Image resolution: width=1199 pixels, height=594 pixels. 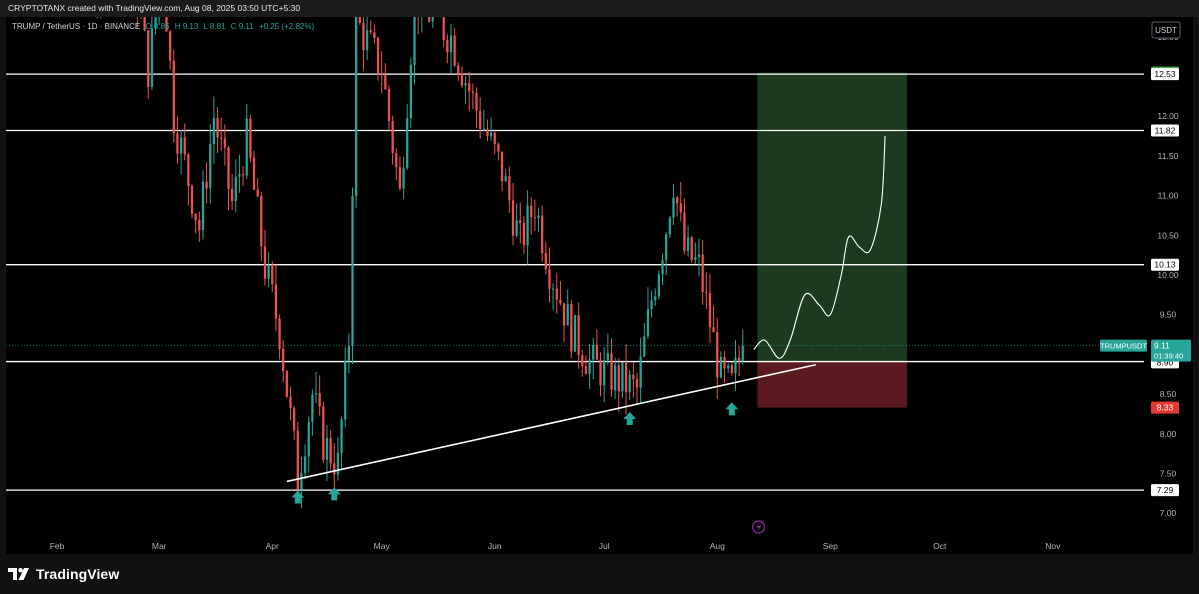 What do you see at coordinates (1166, 30) in the screenshot?
I see `currency-box` at bounding box center [1166, 30].